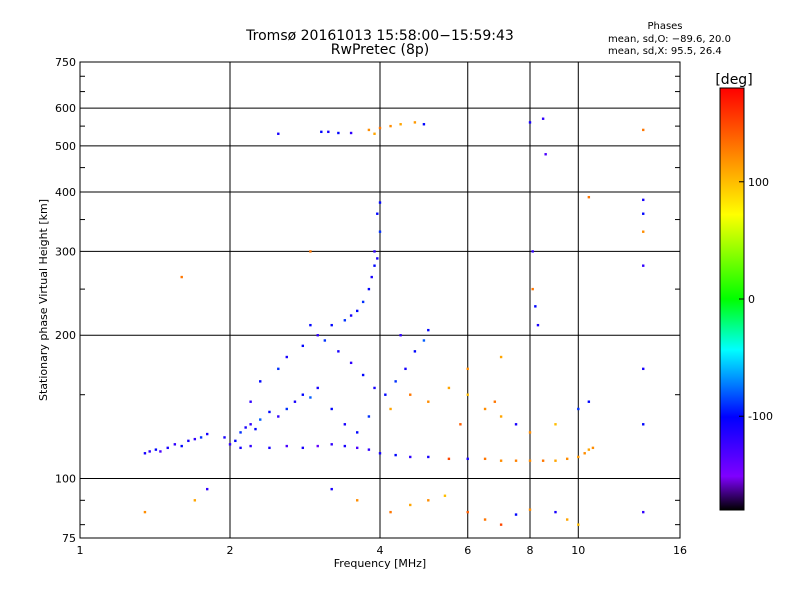 The width and height of the screenshot is (800, 600). I want to click on stats-o-line: mean, sd,O: −89.6, 20.0, so click(669, 39).